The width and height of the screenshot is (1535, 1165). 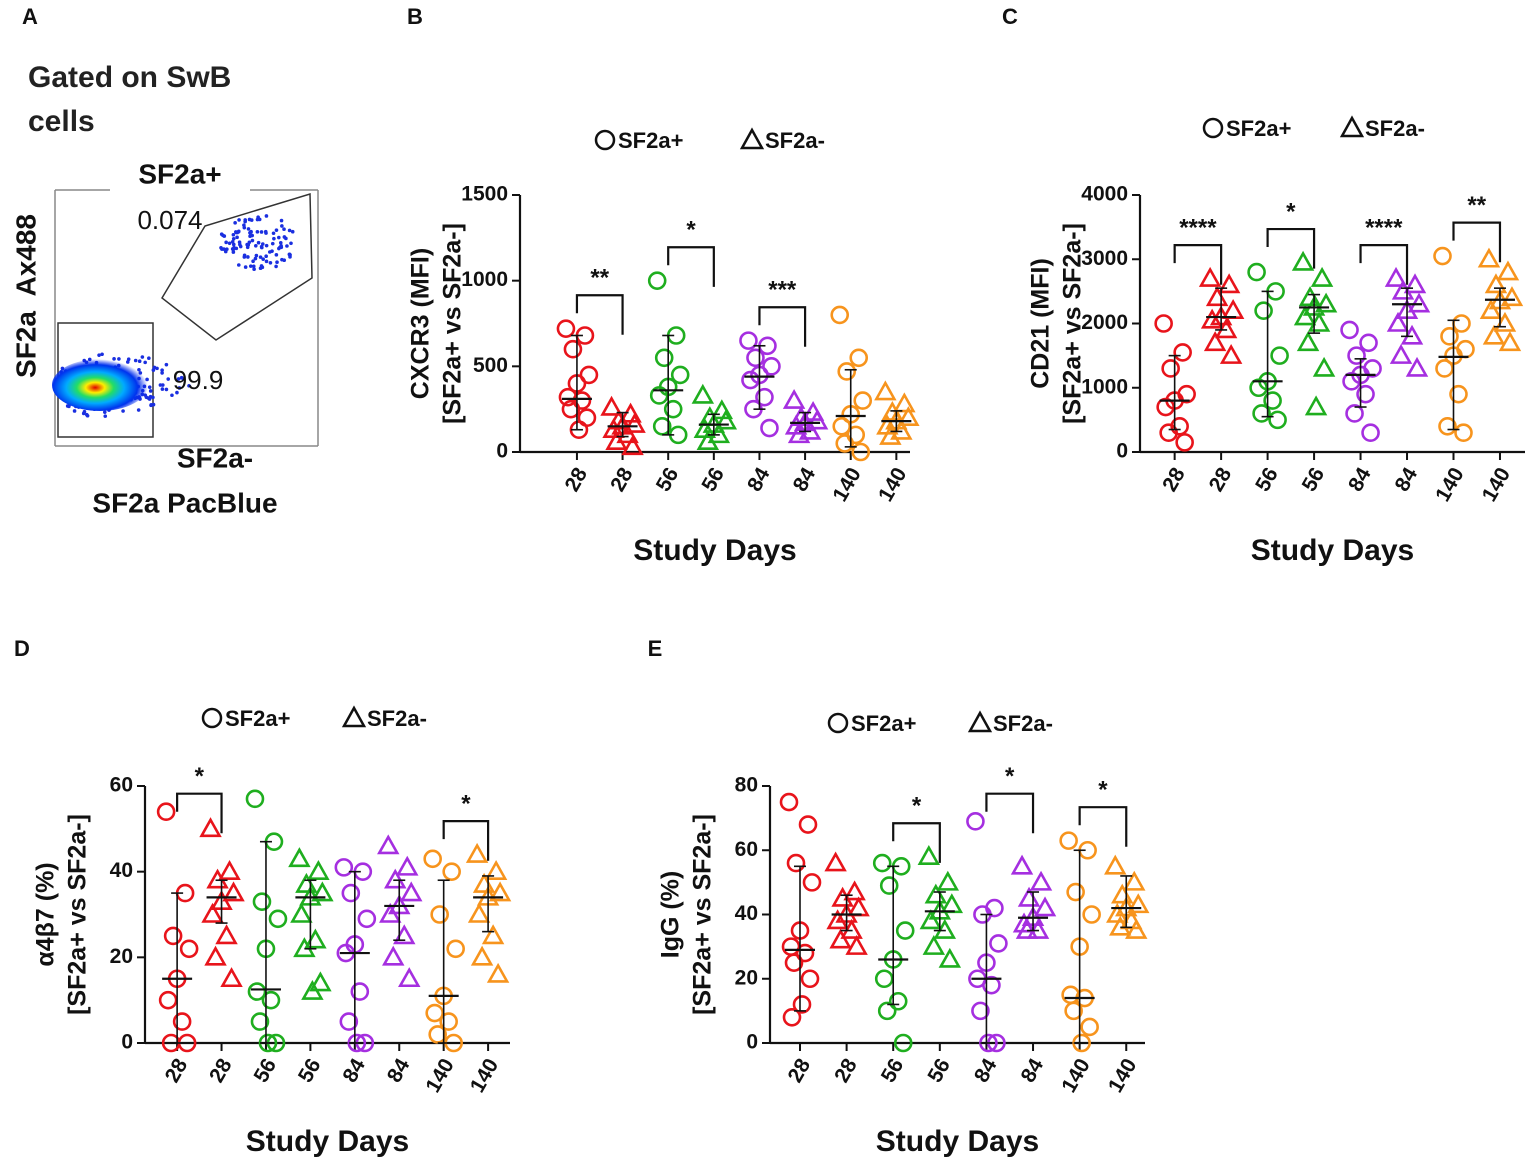 I want to click on significance-label: **, so click(x=1476, y=205).